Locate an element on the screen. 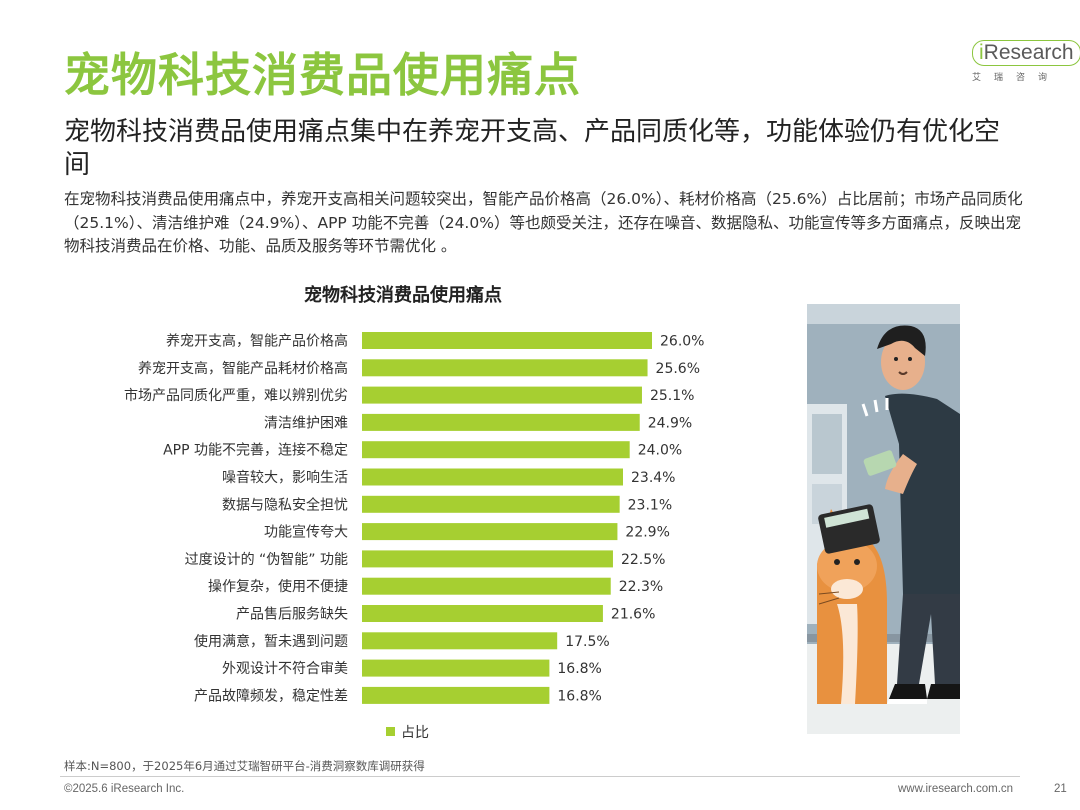 This screenshot has height=810, width=1080. category-label: 产品故障频发，稳定性差 is located at coordinates (271, 696).